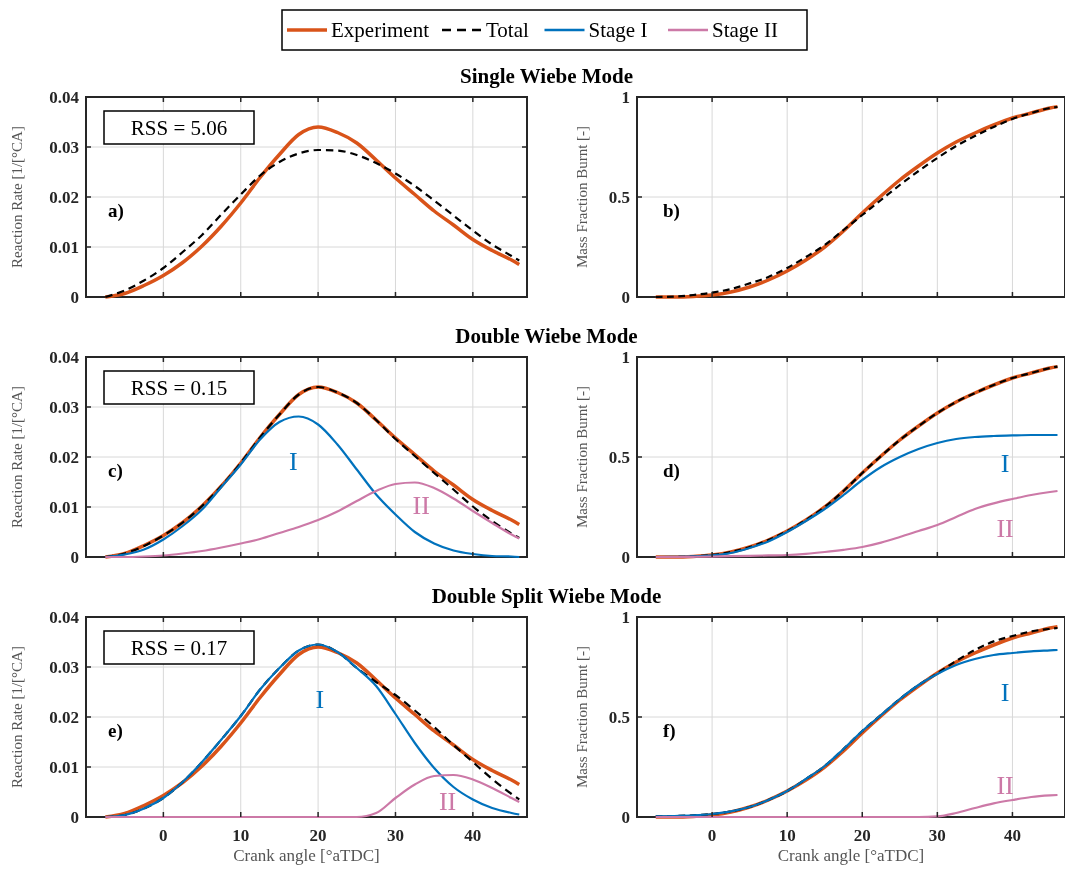  Describe the element at coordinates (671, 471) in the screenshot. I see `annotation: d)` at that location.